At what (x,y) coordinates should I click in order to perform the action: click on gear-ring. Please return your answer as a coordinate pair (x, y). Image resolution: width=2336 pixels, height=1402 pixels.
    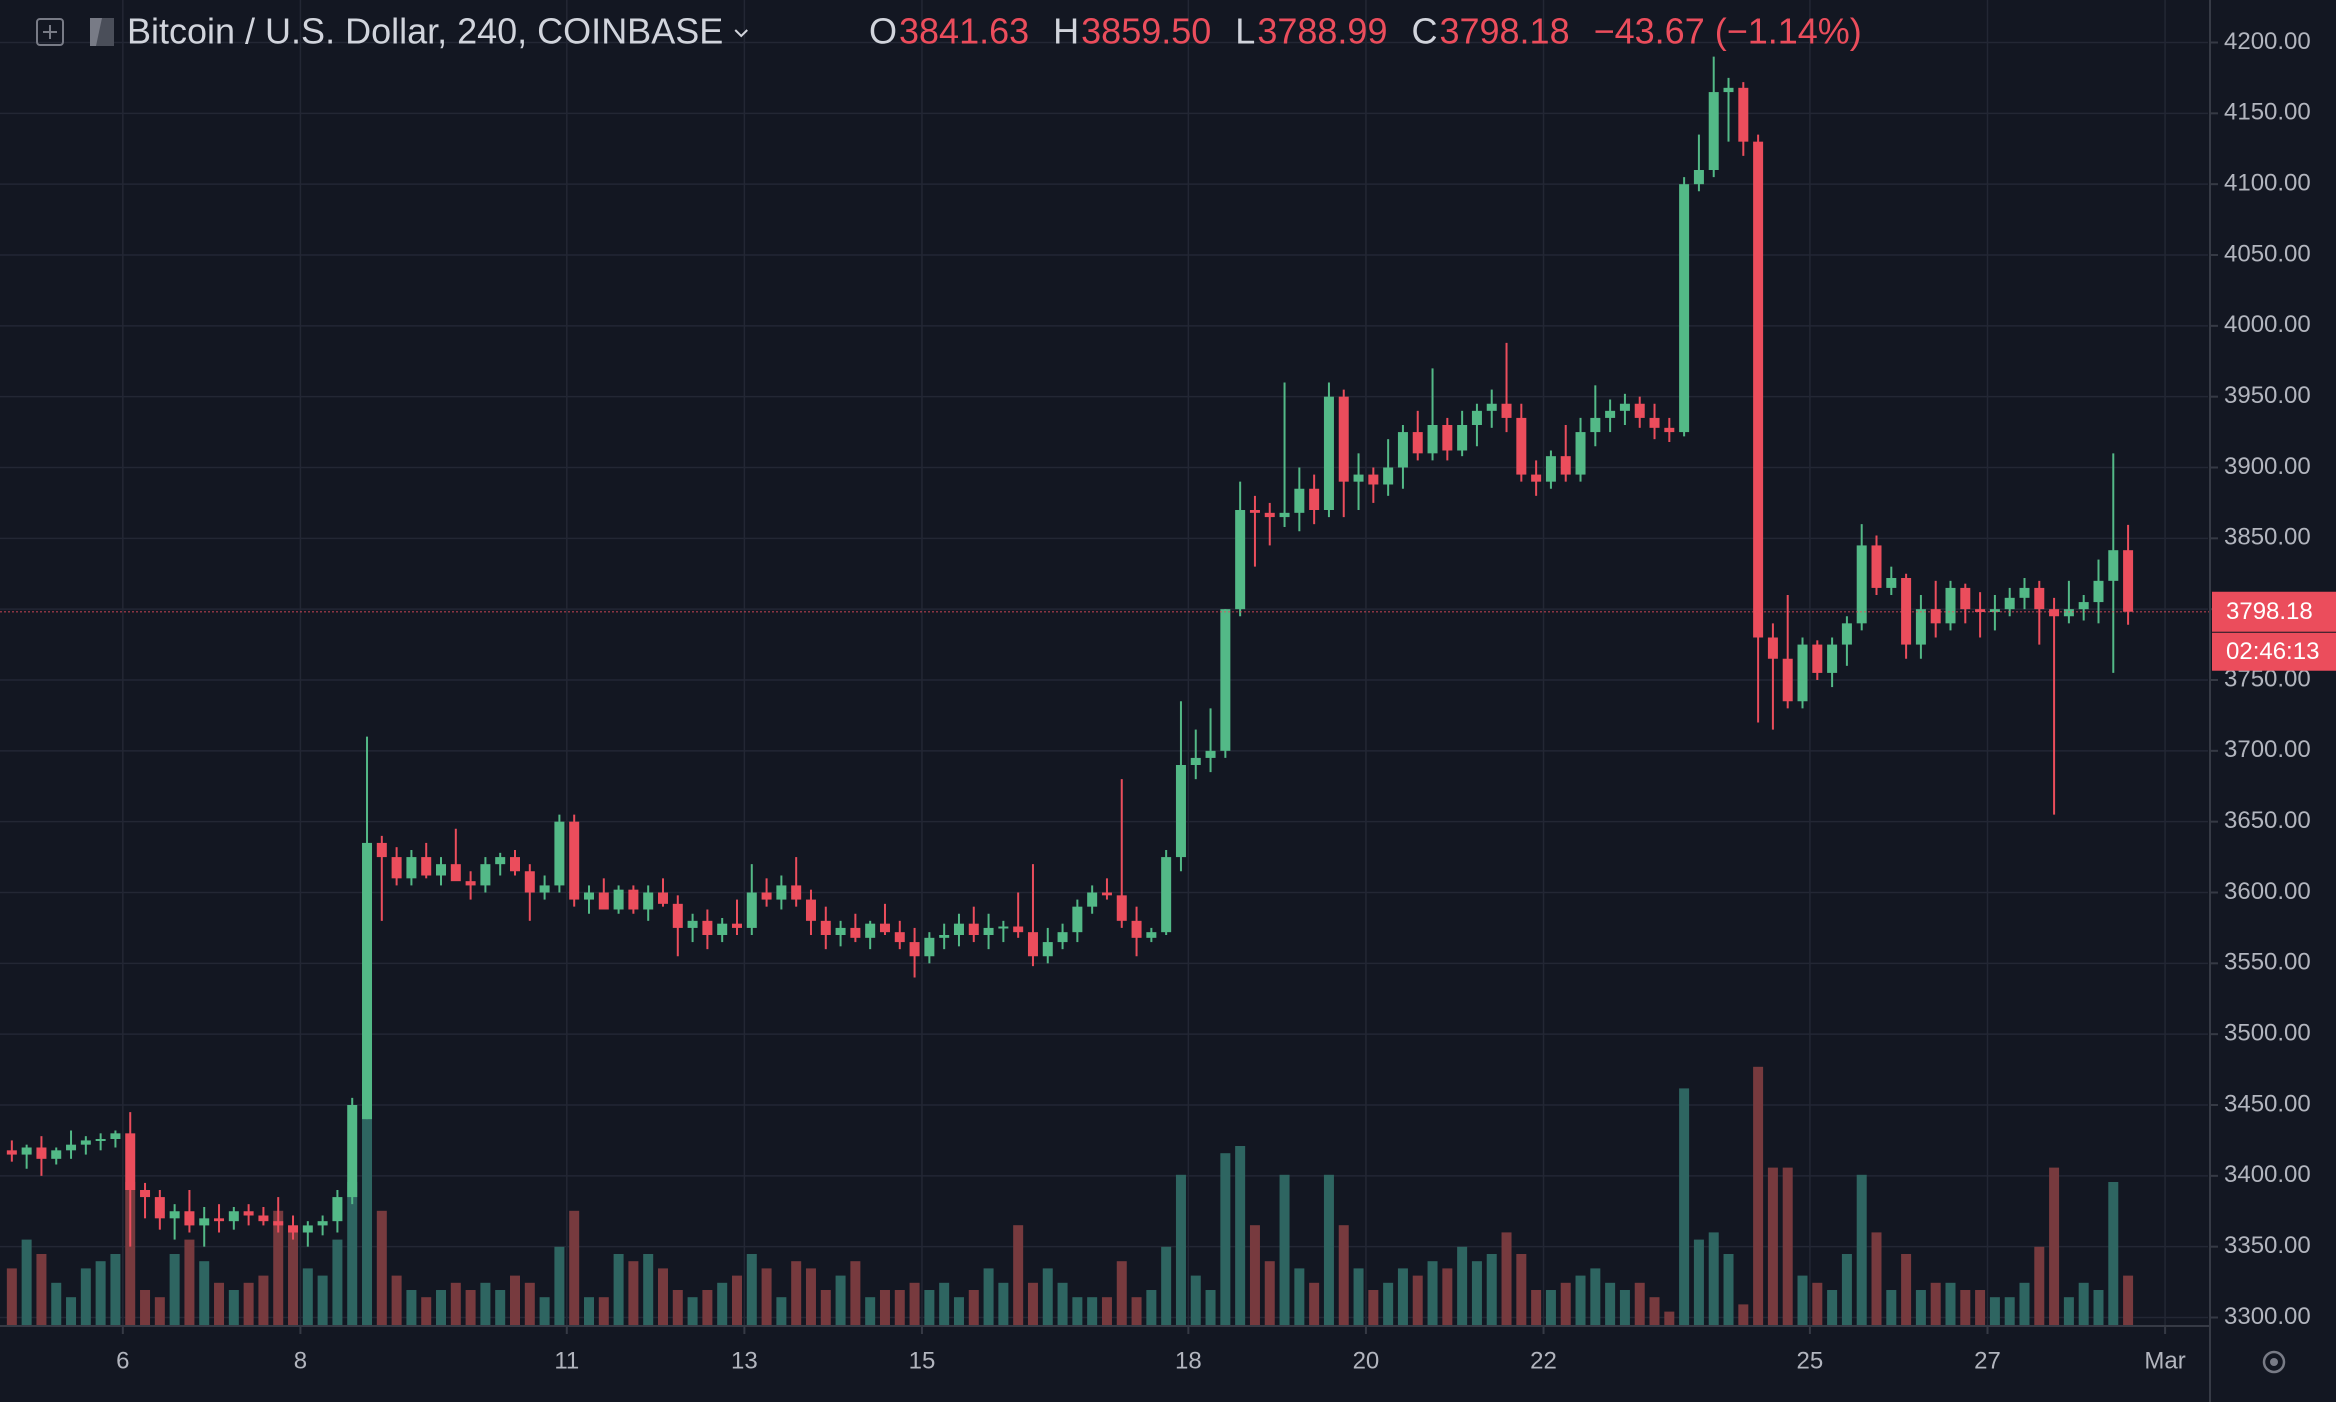
    Looking at the image, I should click on (2274, 1362).